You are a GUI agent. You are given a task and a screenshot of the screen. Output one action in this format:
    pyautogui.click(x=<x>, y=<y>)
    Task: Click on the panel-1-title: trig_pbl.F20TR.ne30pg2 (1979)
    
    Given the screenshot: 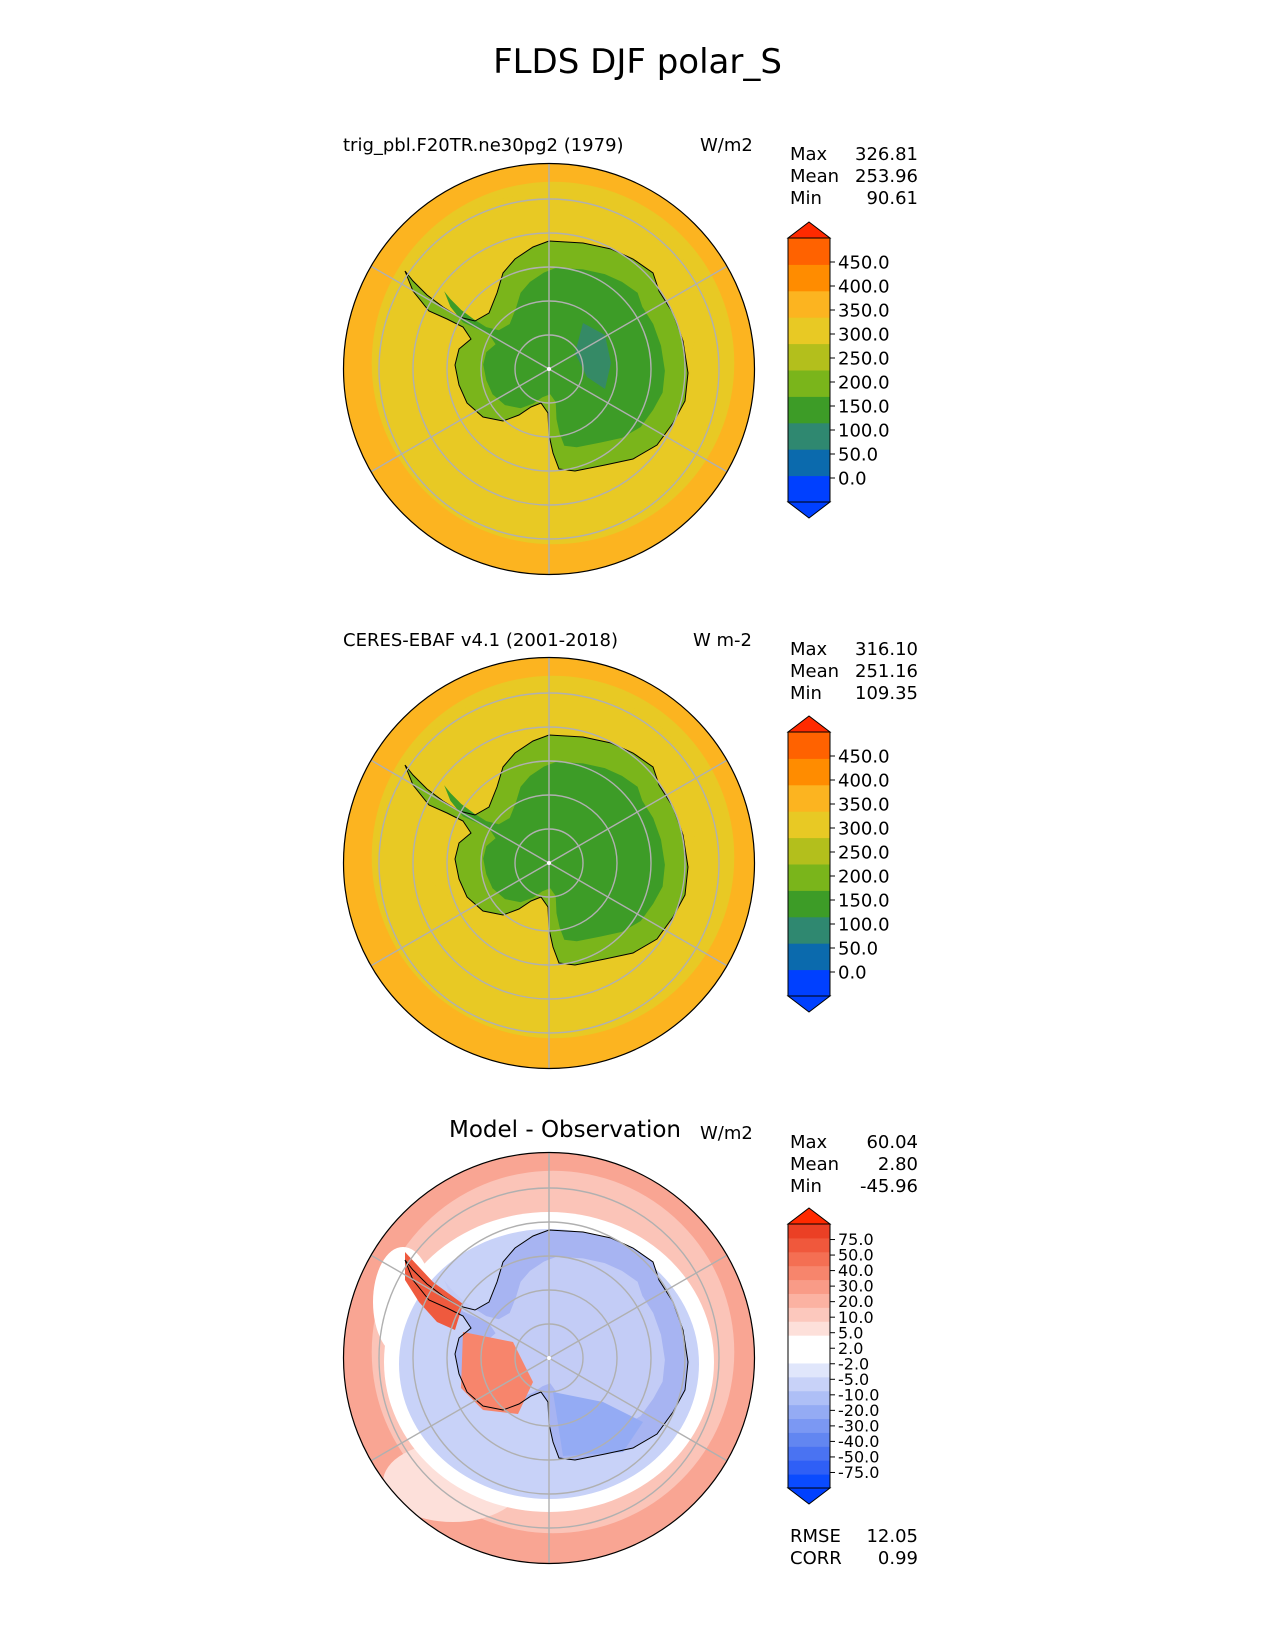 What is the action you would take?
    pyautogui.click(x=483, y=145)
    